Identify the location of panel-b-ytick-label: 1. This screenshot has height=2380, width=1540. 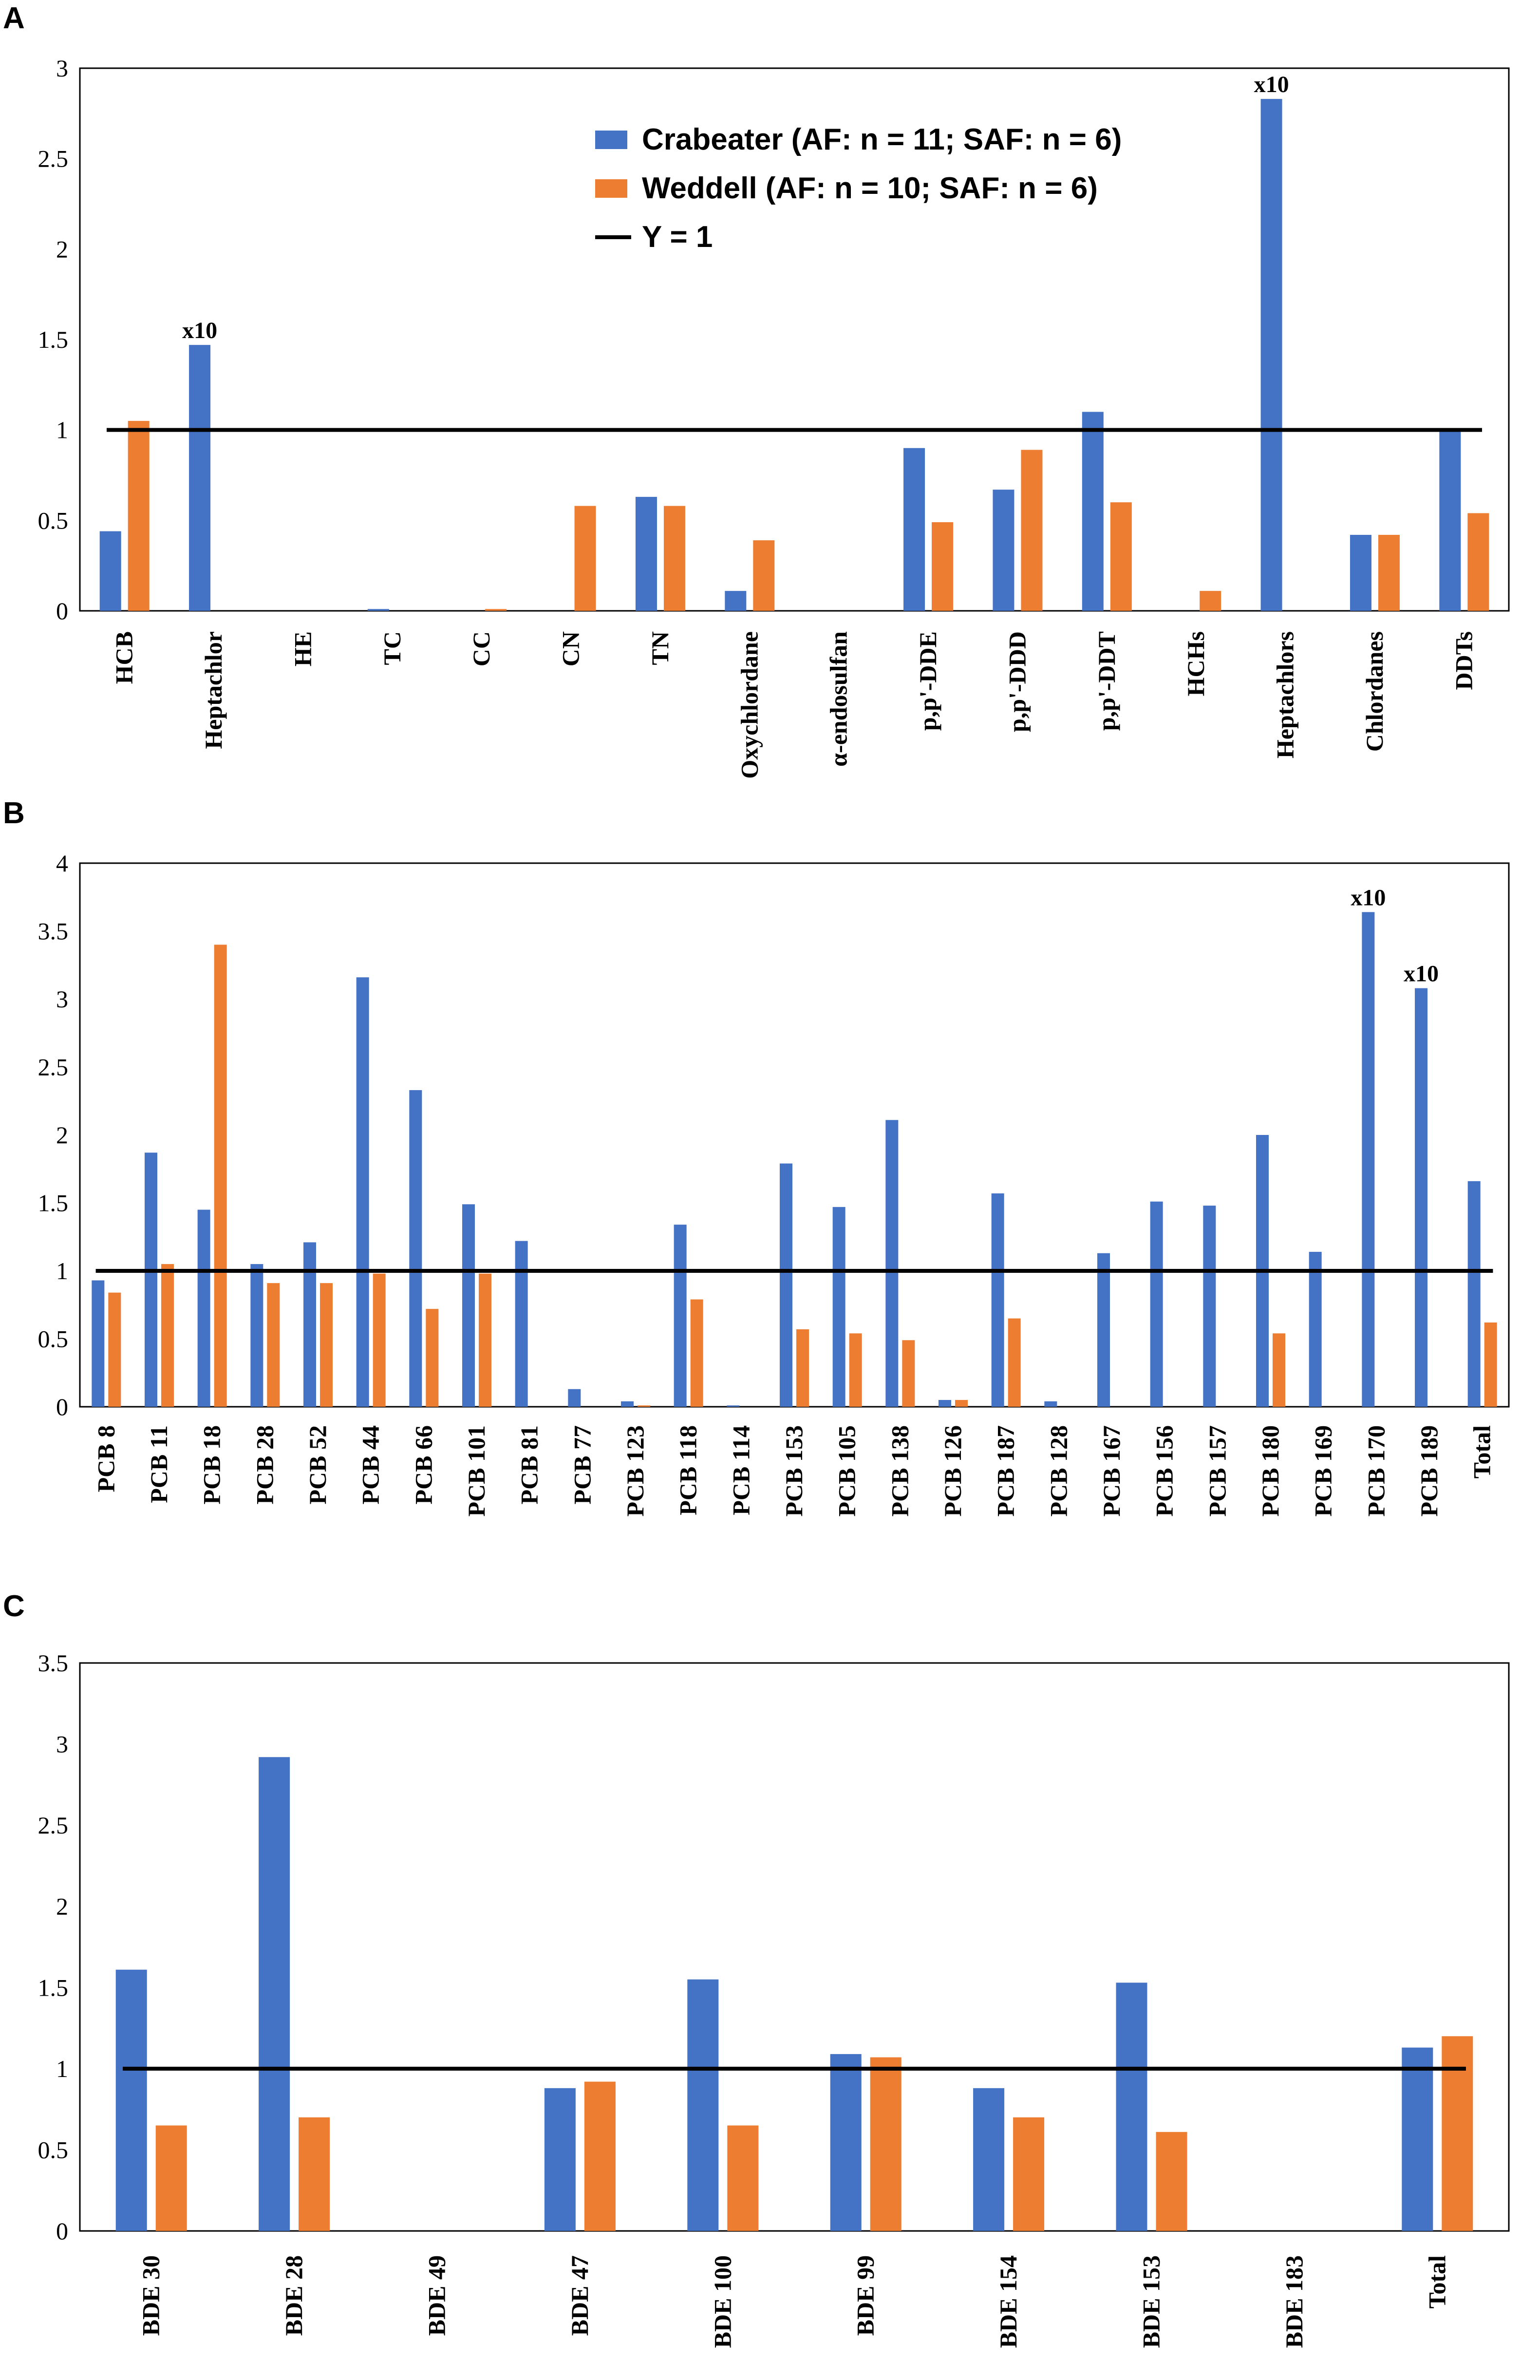
(62, 1270).